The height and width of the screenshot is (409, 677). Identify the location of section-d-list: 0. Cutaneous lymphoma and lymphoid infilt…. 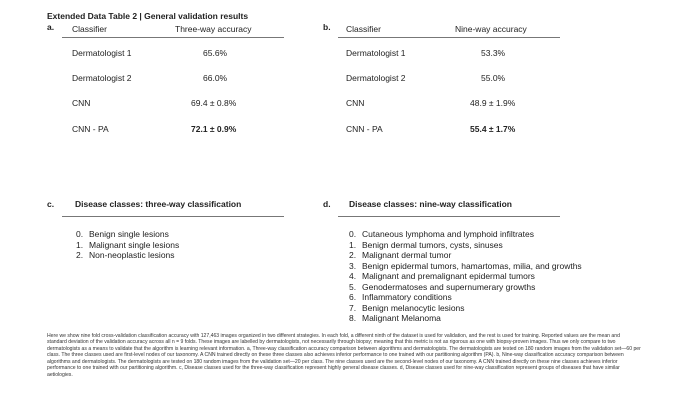
(465, 276).